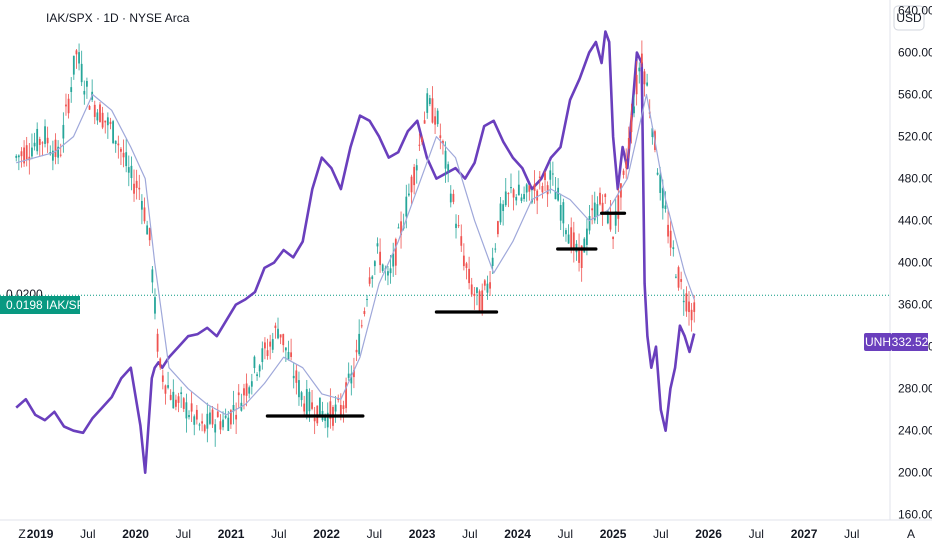 The width and height of the screenshot is (932, 550). I want to click on currency-button: USD, so click(909, 18).